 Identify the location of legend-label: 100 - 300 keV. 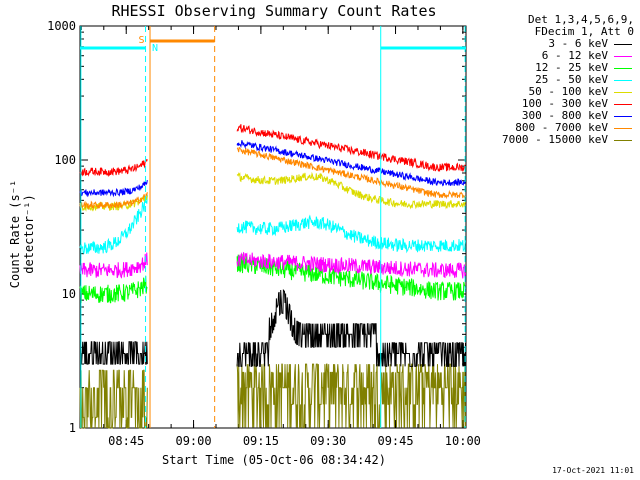
(564, 103).